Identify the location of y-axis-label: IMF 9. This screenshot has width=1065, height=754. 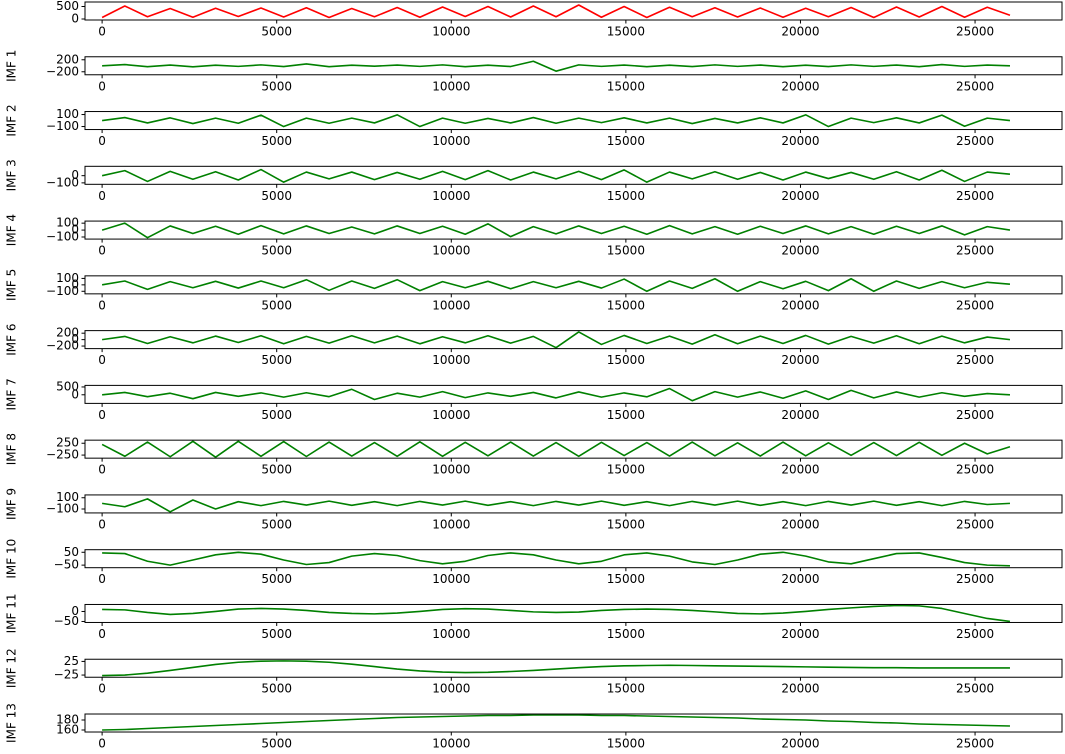
(12, 504).